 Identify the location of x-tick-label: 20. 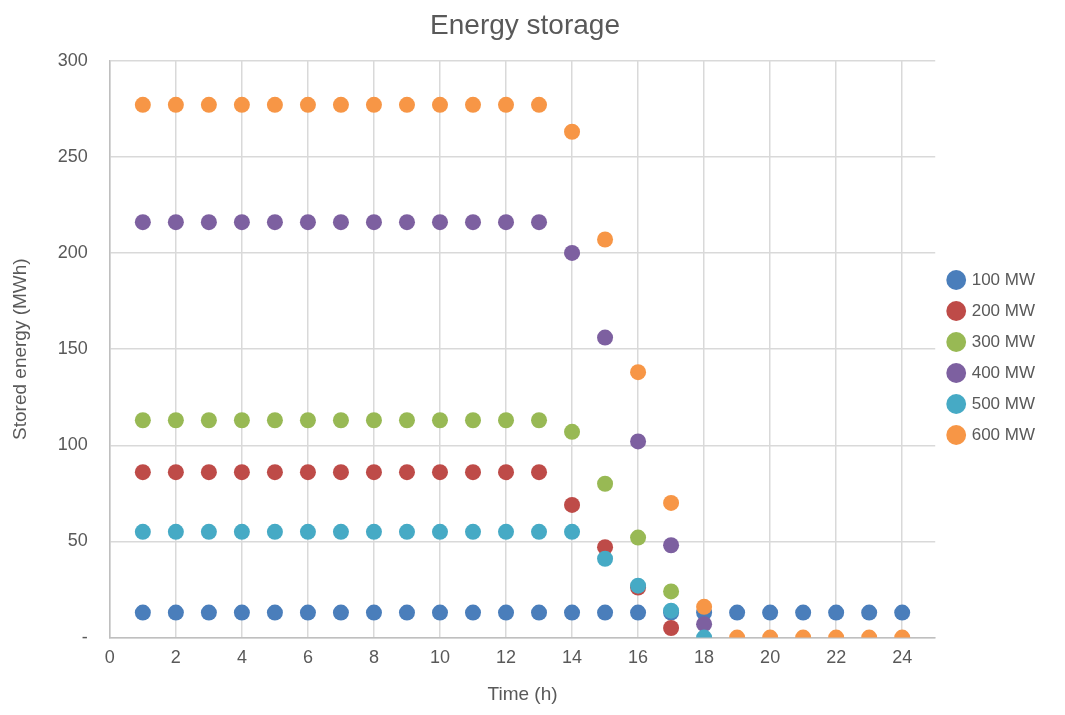
(770, 657).